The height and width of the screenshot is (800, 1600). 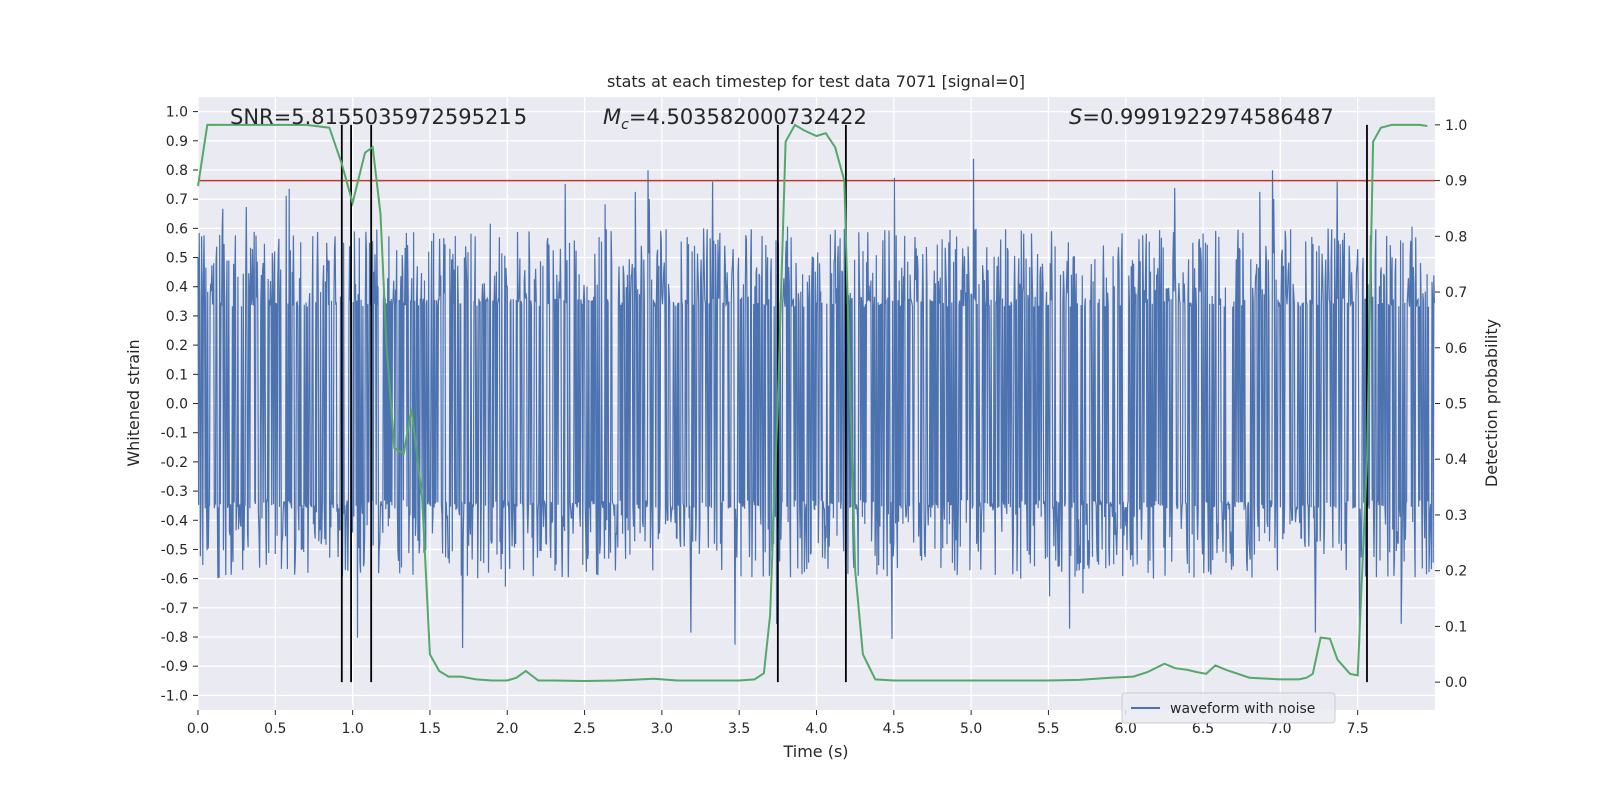 I want to click on x-tick-label: 0.5, so click(x=275, y=729).